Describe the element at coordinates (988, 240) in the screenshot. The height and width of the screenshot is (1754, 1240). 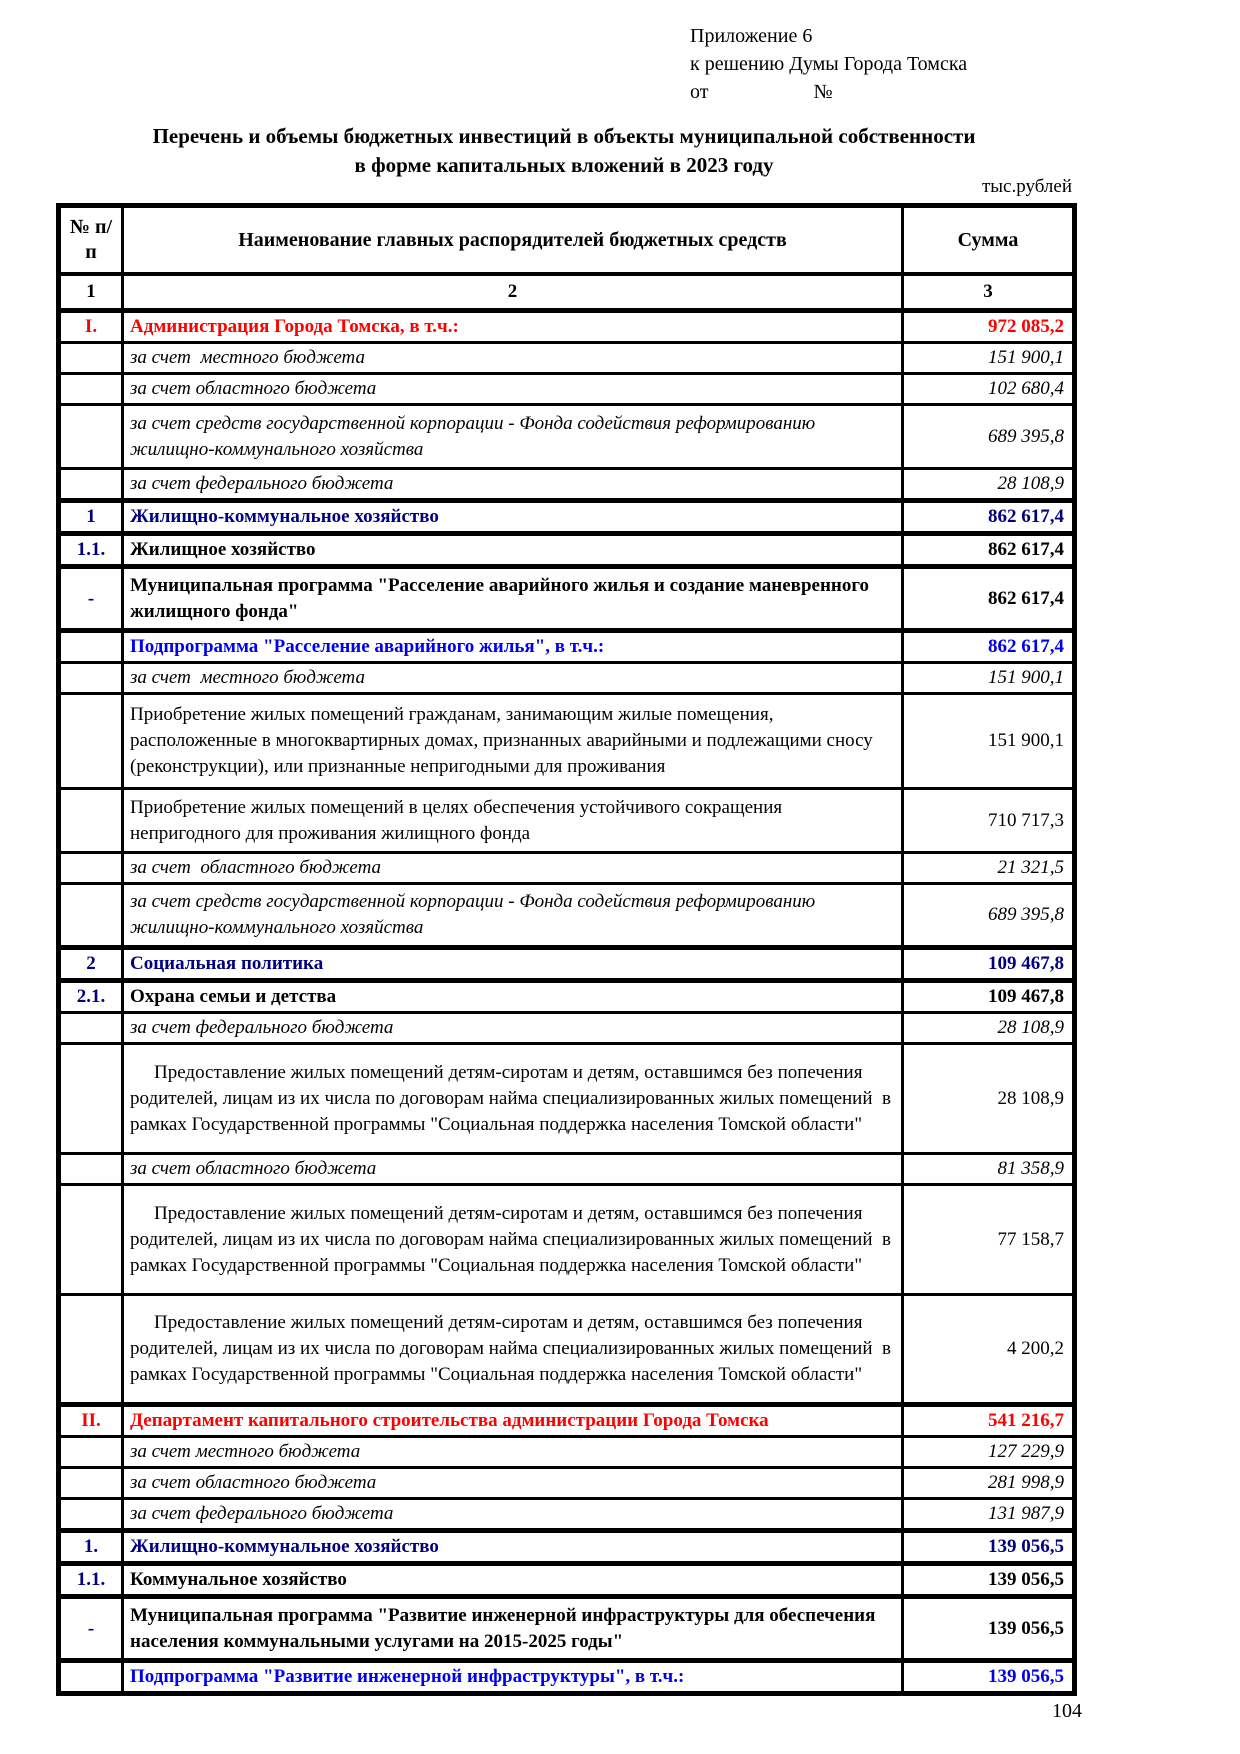
I see `col-header-sum: Сумма` at that location.